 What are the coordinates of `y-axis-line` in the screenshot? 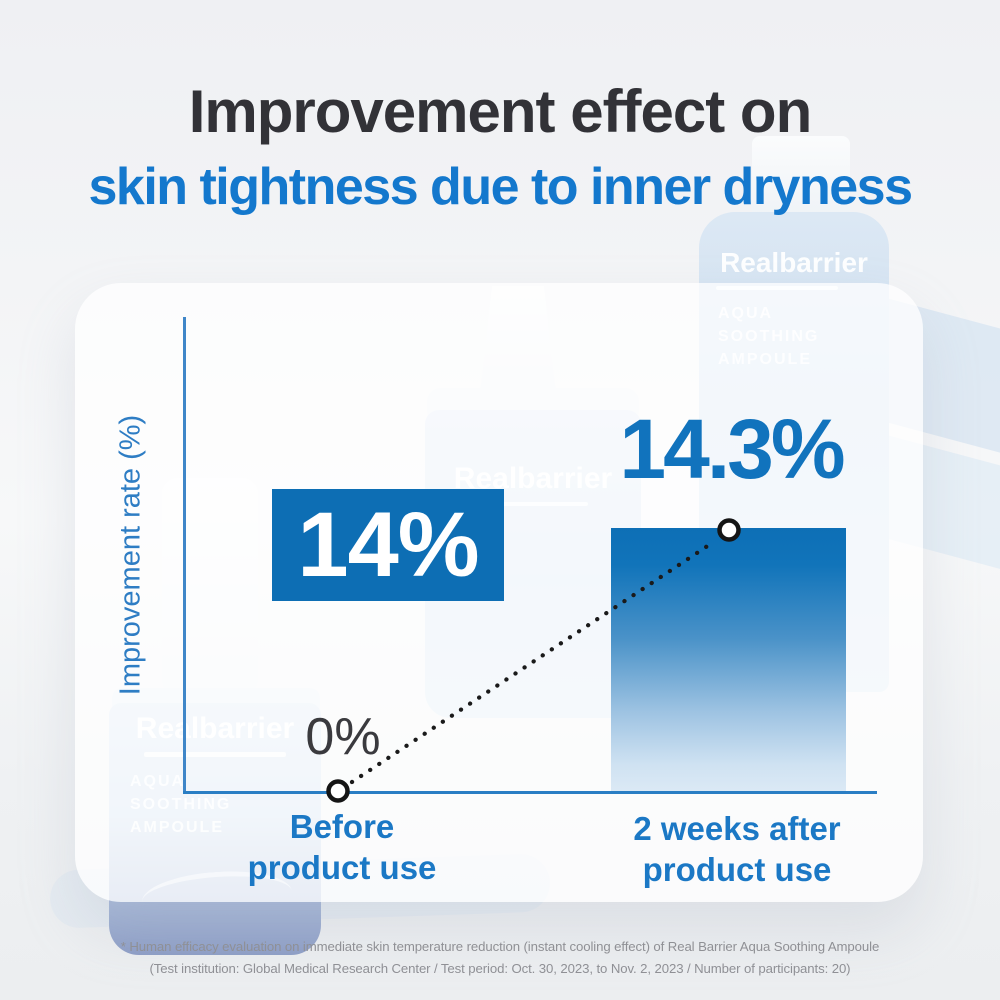 It's located at (184, 555).